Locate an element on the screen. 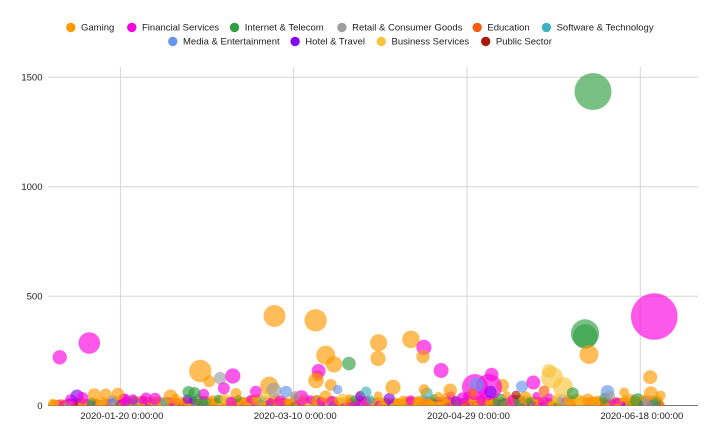 The height and width of the screenshot is (444, 720). svg-text: Education is located at coordinates (508, 28).